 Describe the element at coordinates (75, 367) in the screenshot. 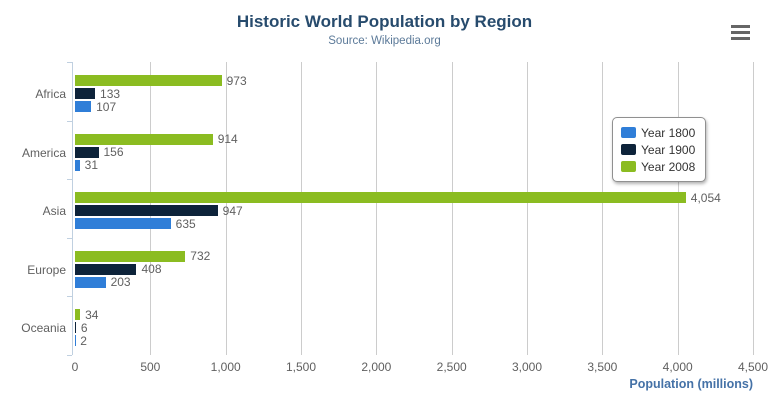

I see `x-axis-label-0: 0` at that location.